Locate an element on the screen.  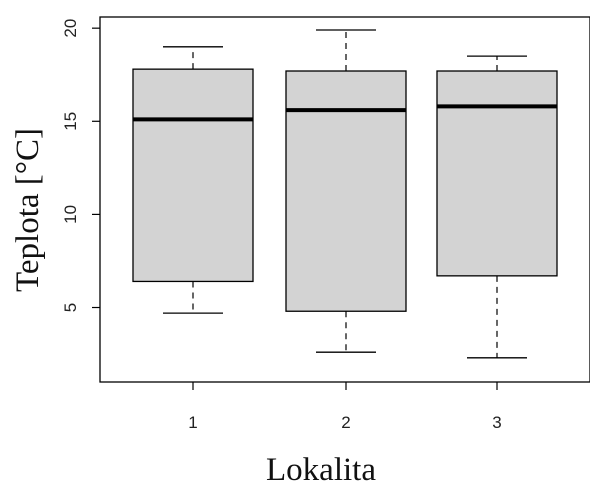
y-axis-title: Teplota [°C] is located at coordinates (28, 210).